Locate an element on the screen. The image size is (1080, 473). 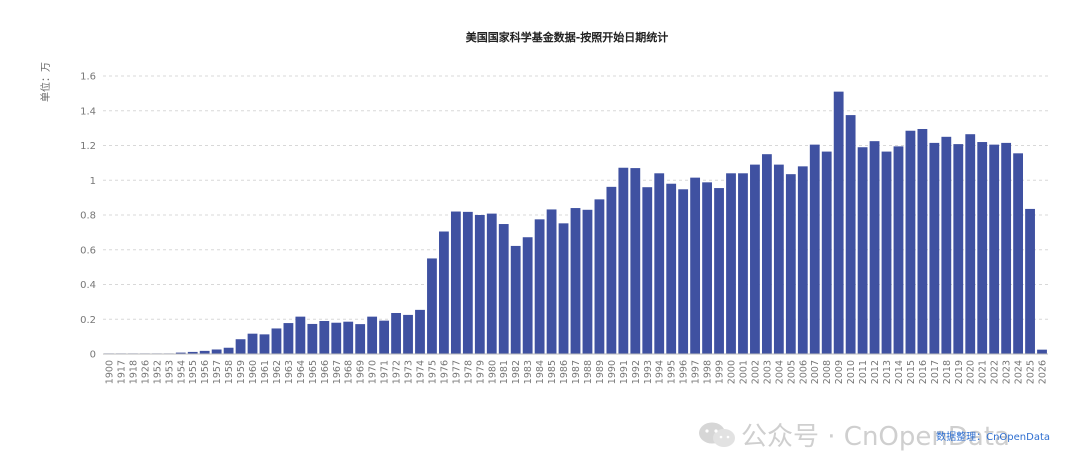
x-tick-label: 1960 is located at coordinates (253, 372).